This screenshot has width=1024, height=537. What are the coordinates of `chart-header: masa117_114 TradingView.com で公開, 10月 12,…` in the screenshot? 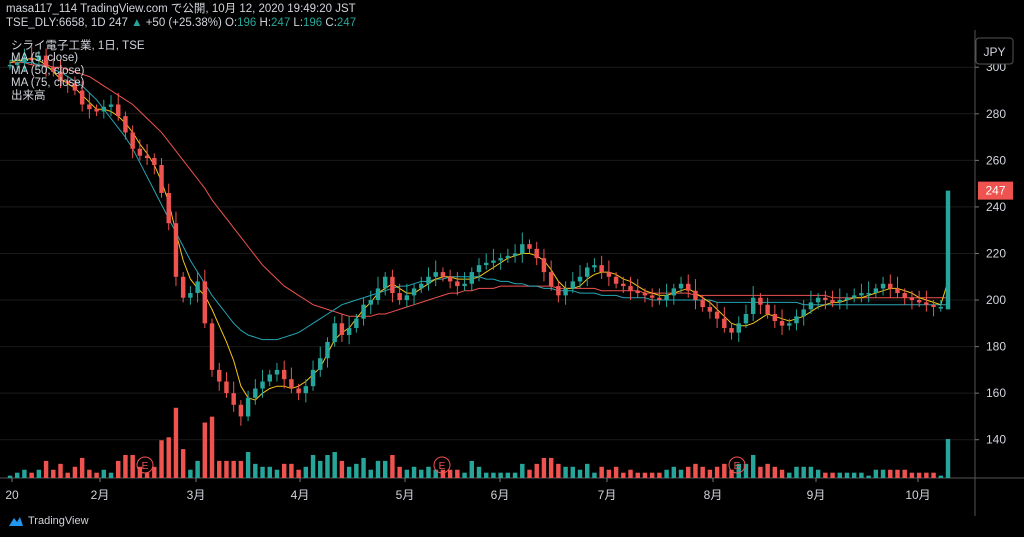 It's located at (181, 16).